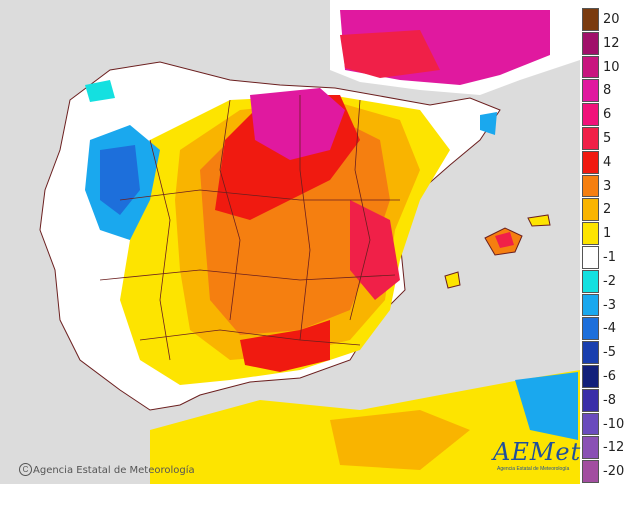 The image size is (630, 505). I want to click on legend-label: -8, so click(609, 400).